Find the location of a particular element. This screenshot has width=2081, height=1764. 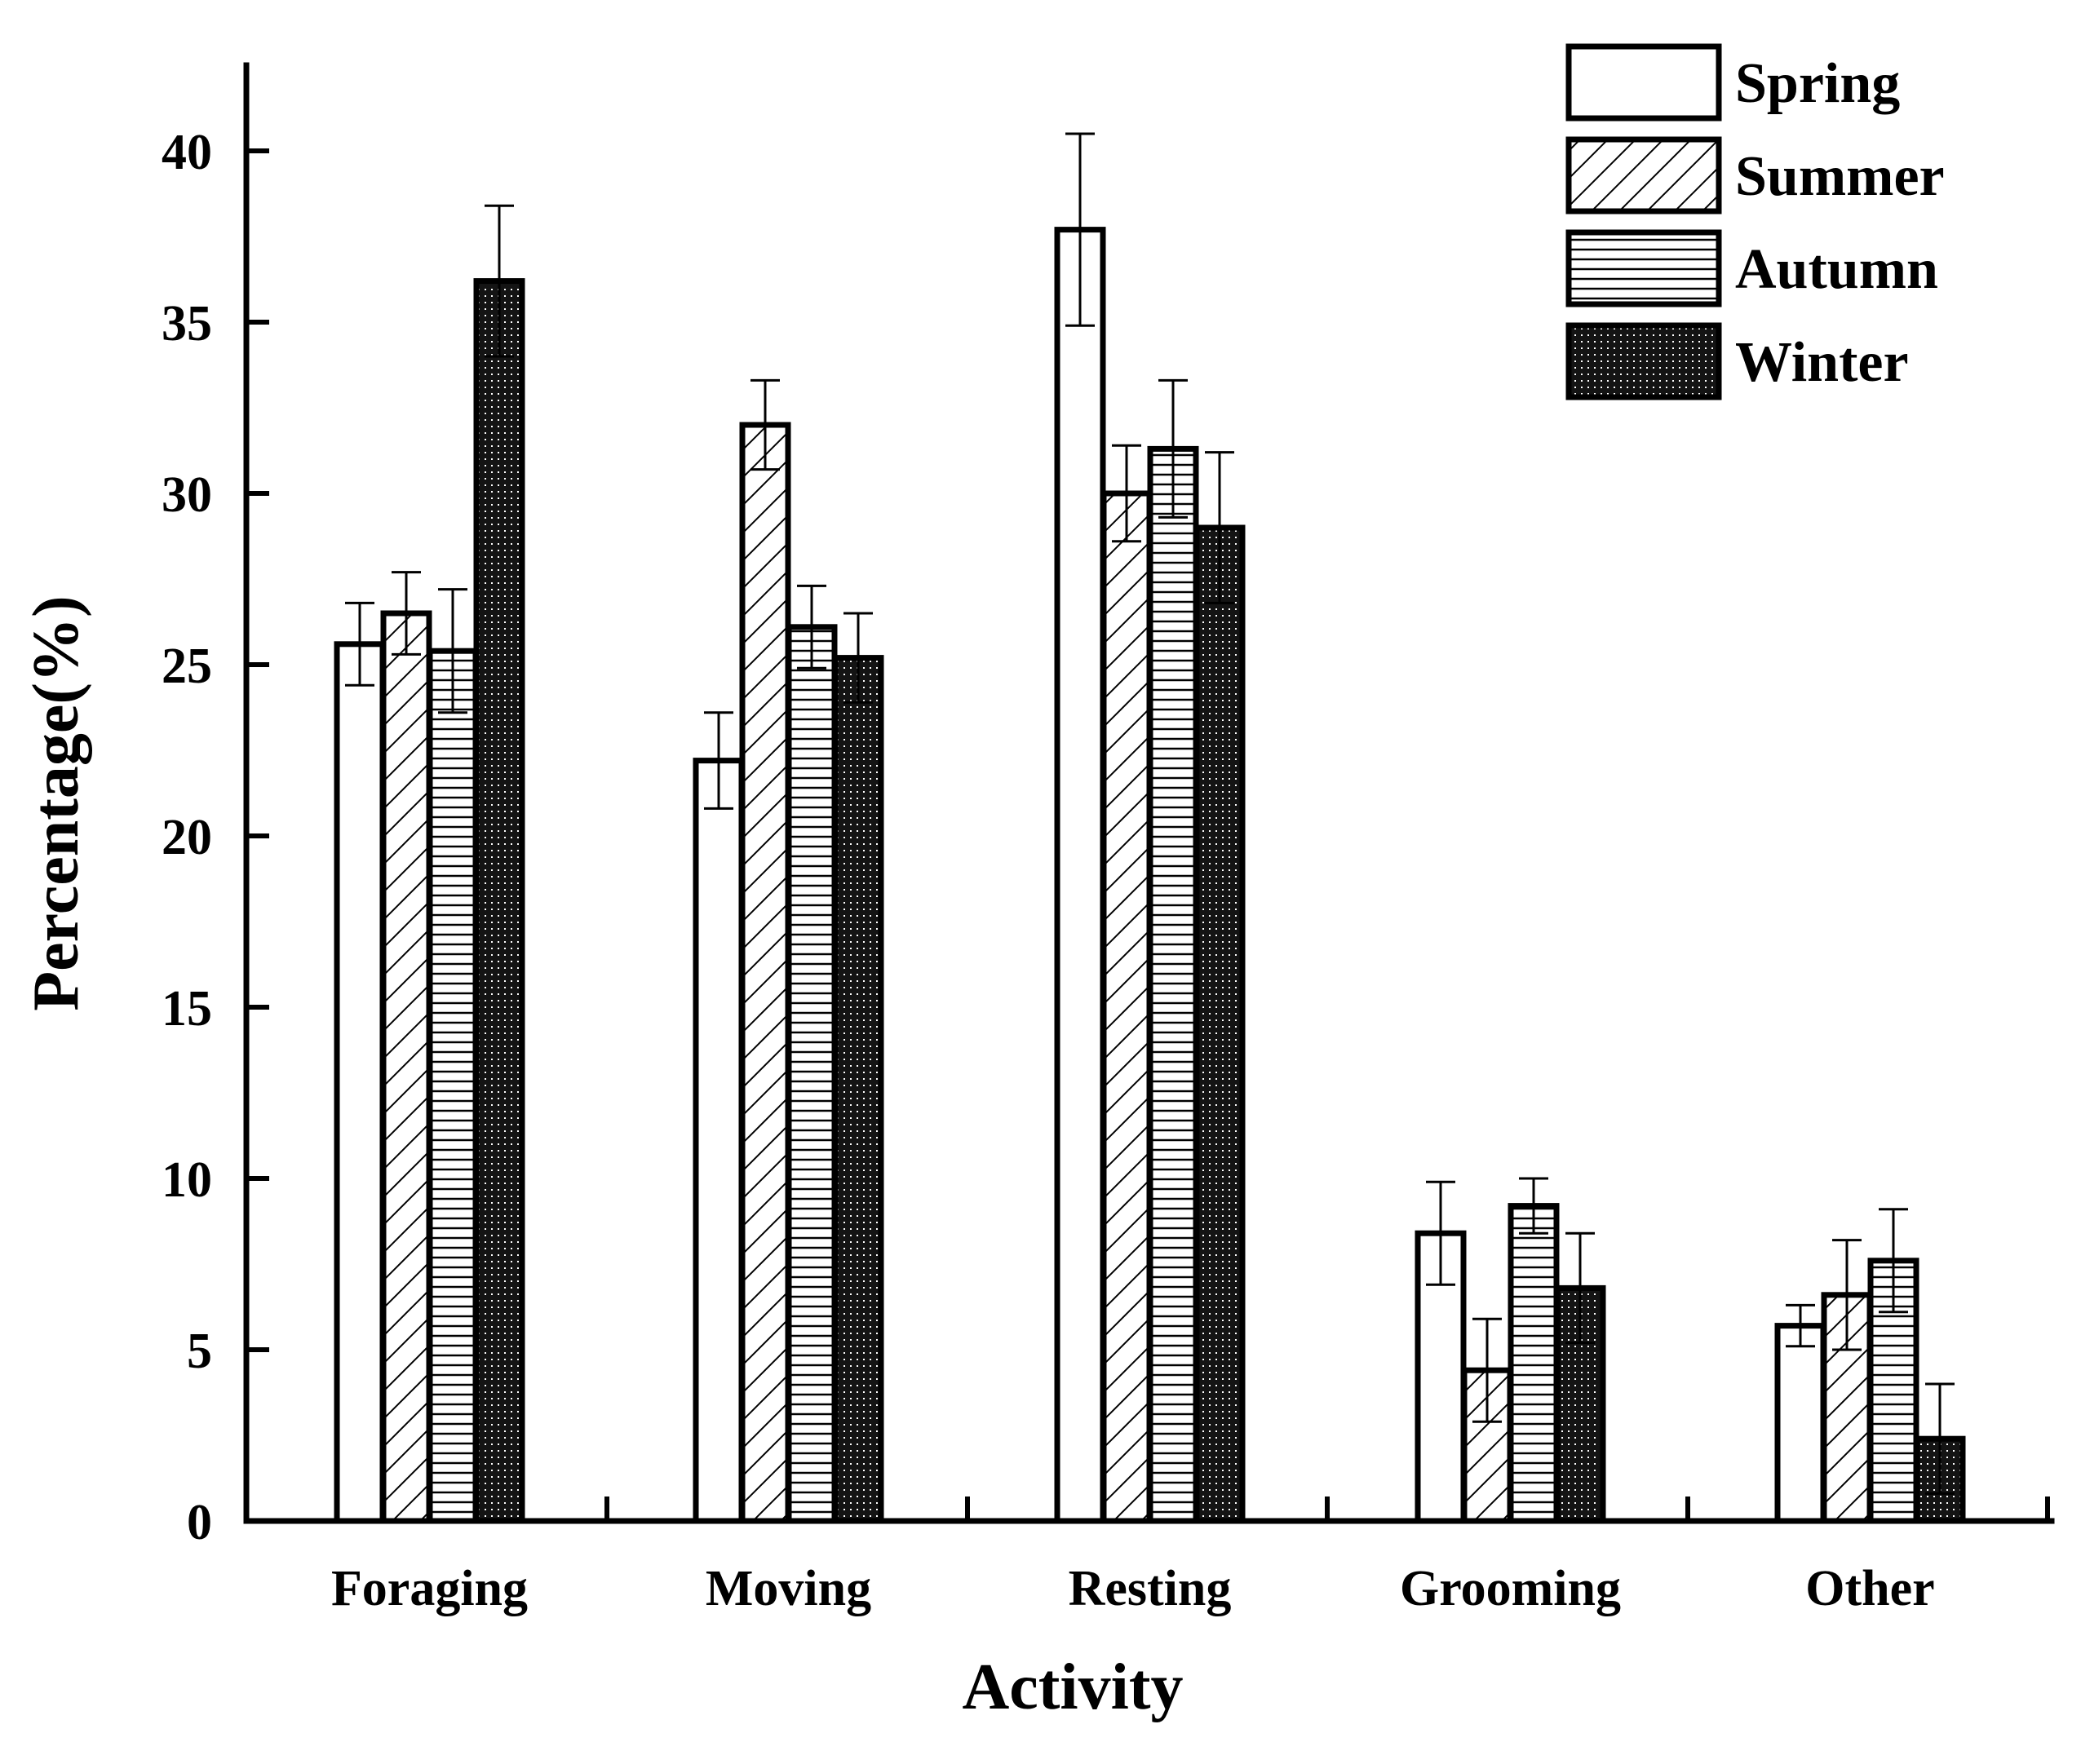

legend-label: Summer is located at coordinates (1840, 176).